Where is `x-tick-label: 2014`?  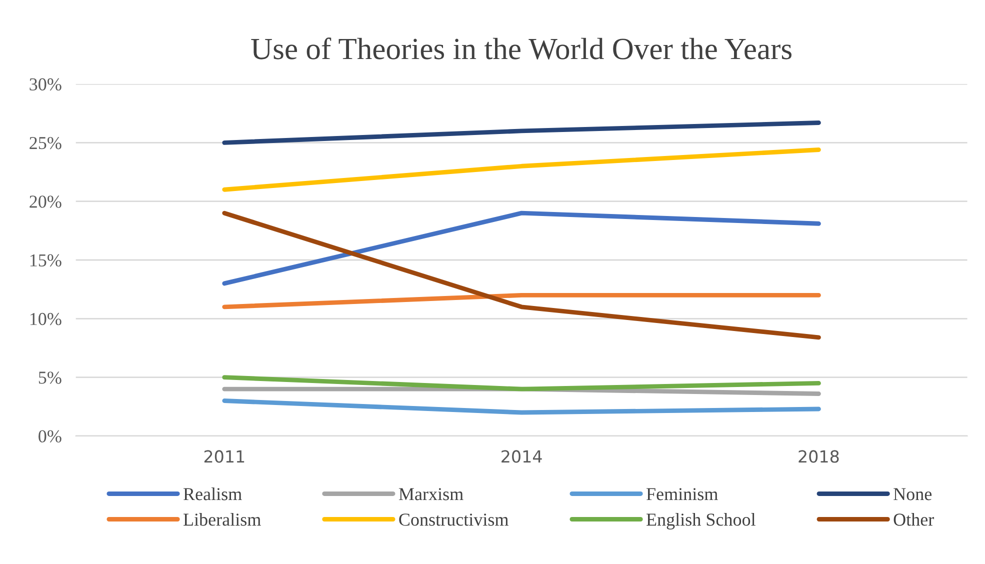
x-tick-label: 2014 is located at coordinates (522, 456).